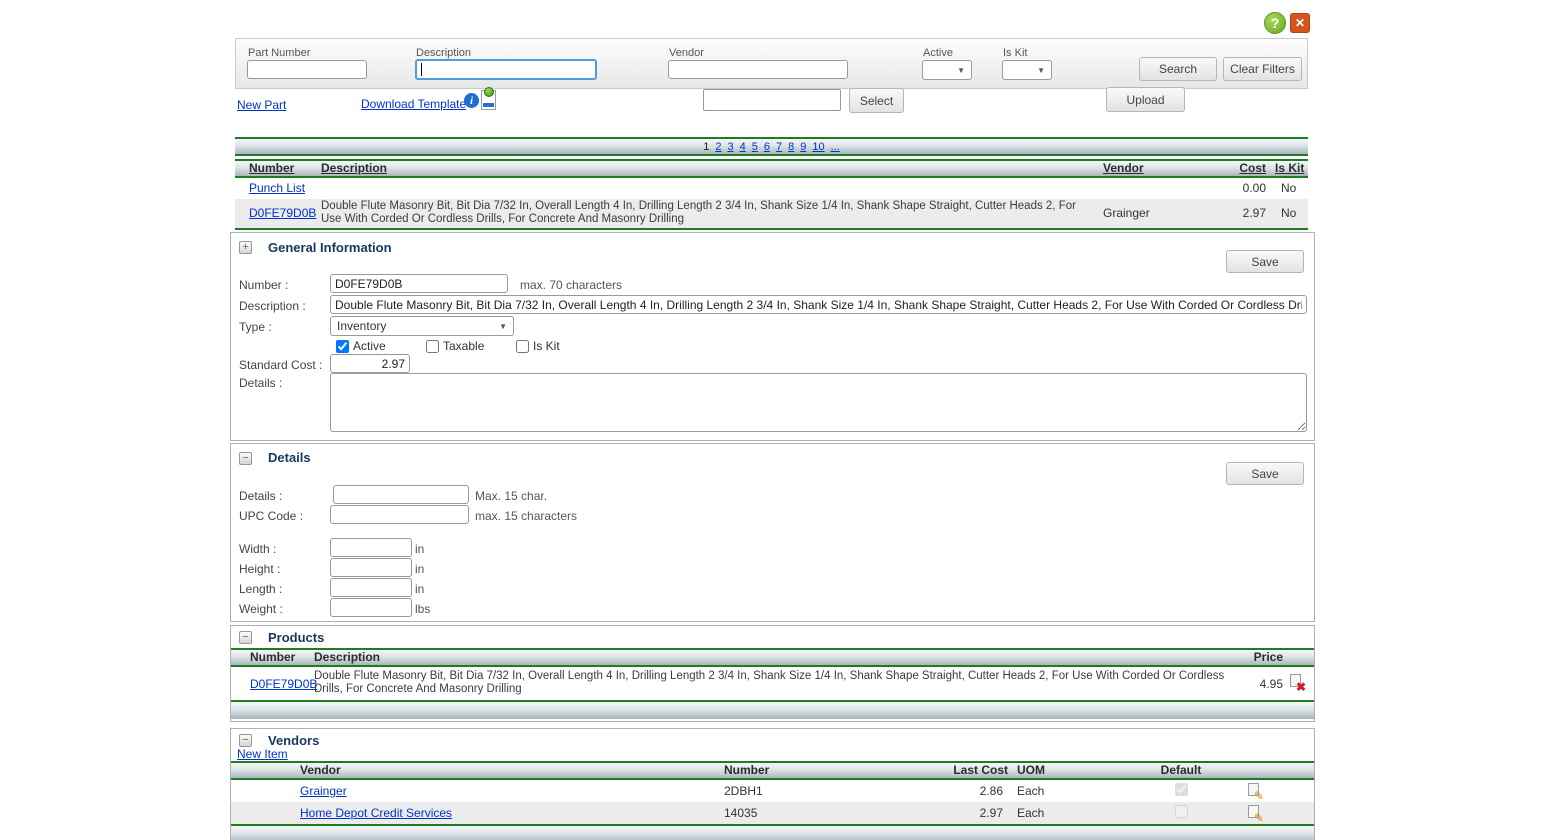 The height and width of the screenshot is (840, 1550). I want to click on pagination-page-6: 6, so click(766, 147).